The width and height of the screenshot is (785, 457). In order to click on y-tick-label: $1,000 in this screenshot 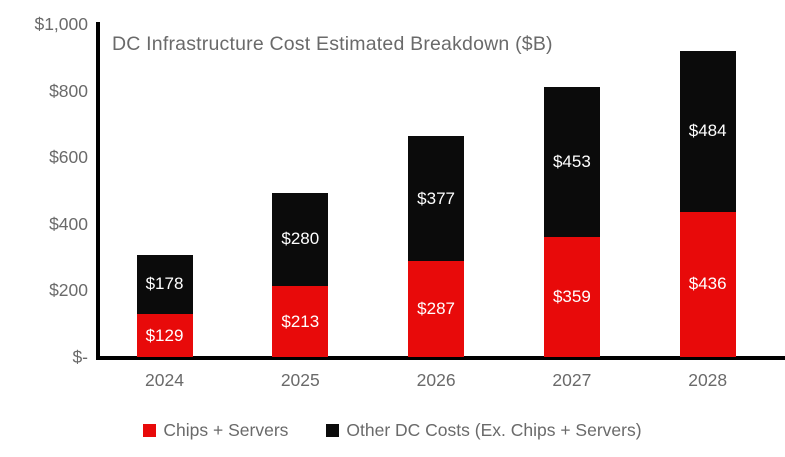, I will do `click(61, 24)`.